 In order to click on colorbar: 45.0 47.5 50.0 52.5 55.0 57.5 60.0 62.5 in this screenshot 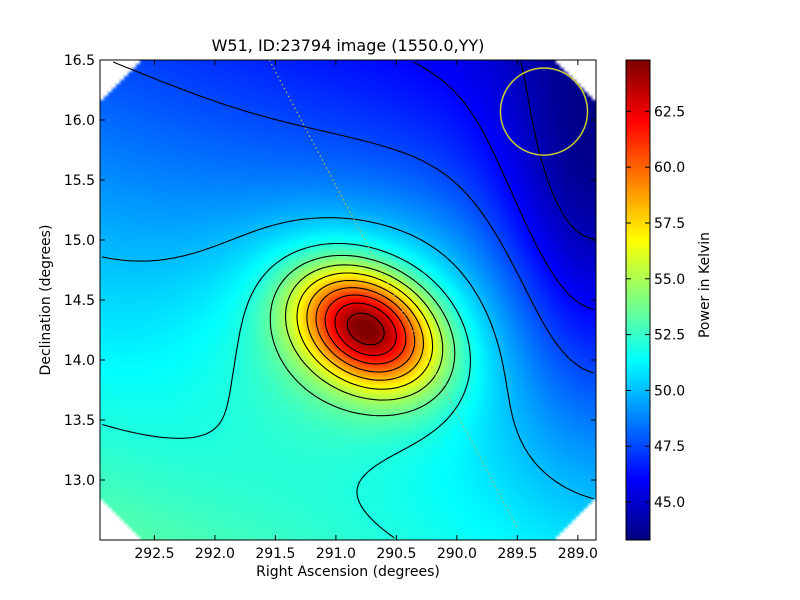, I will do `click(655, 300)`.